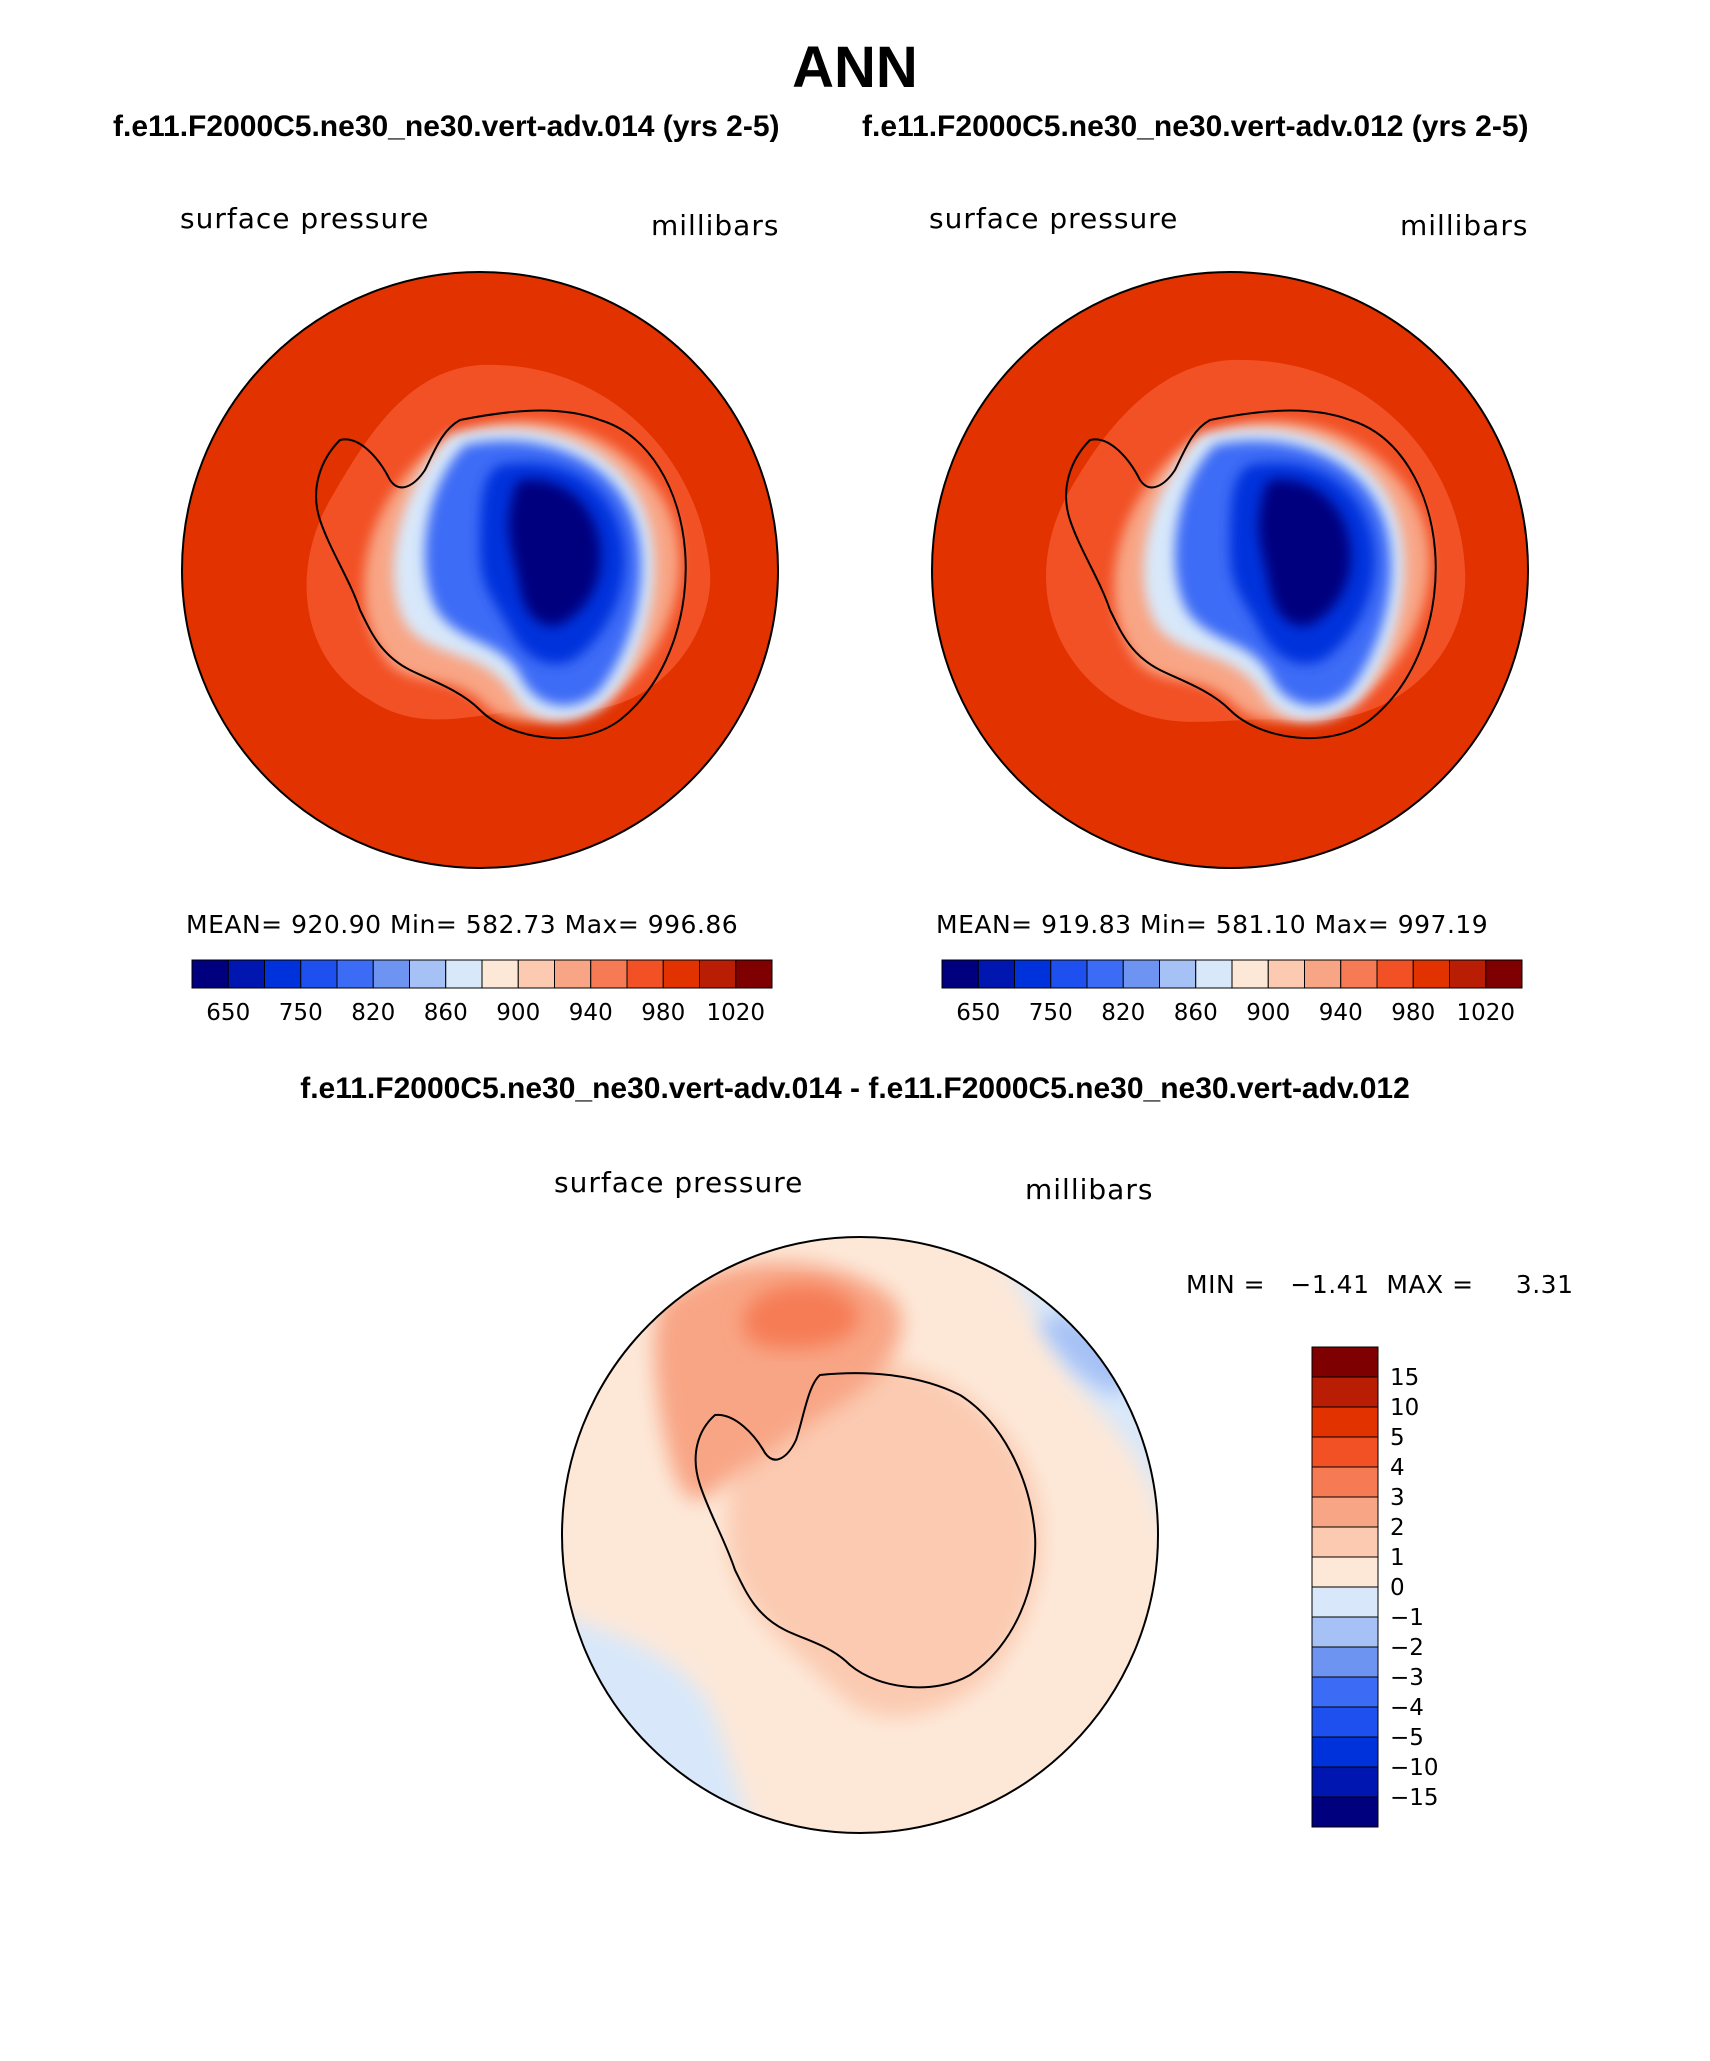 The height and width of the screenshot is (2061, 1710). I want to click on variable-label-diff: surface pressure, so click(679, 1182).